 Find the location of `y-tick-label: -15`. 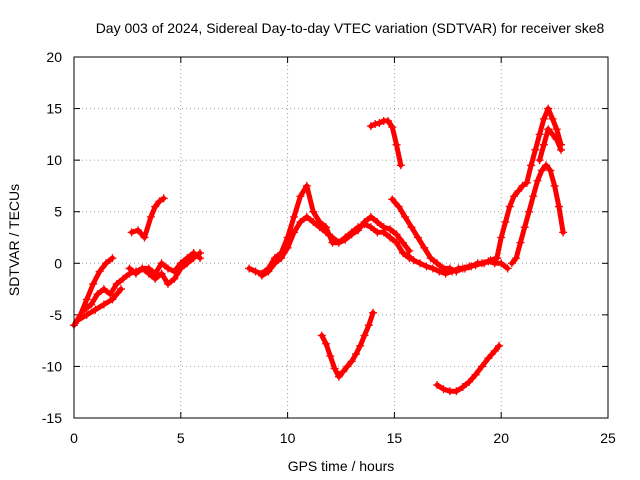

y-tick-label: -15 is located at coordinates (52, 418).